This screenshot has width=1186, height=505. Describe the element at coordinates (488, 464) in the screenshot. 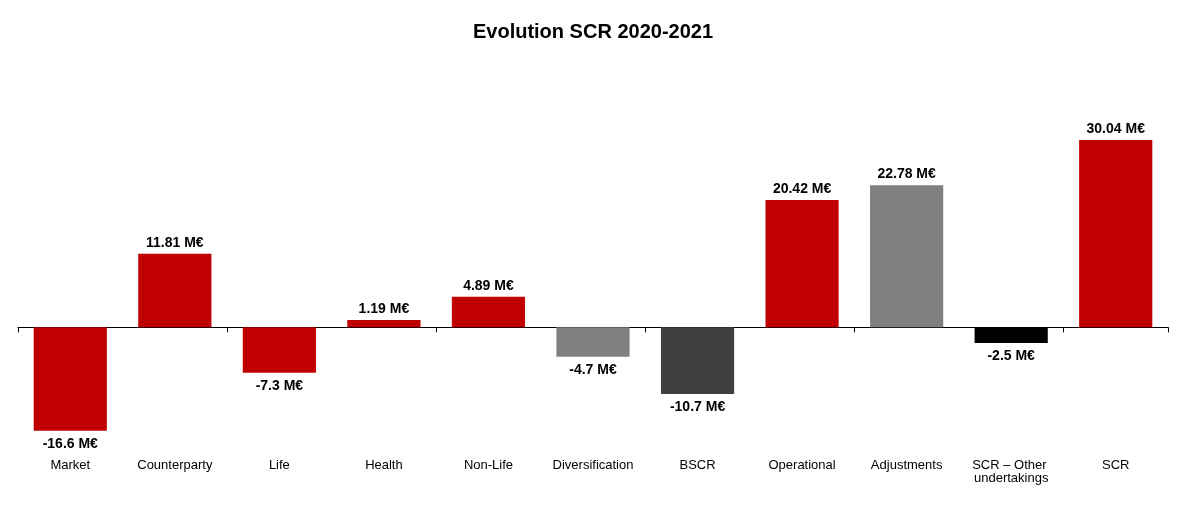

I see `x-tick-label: Non-Life` at that location.